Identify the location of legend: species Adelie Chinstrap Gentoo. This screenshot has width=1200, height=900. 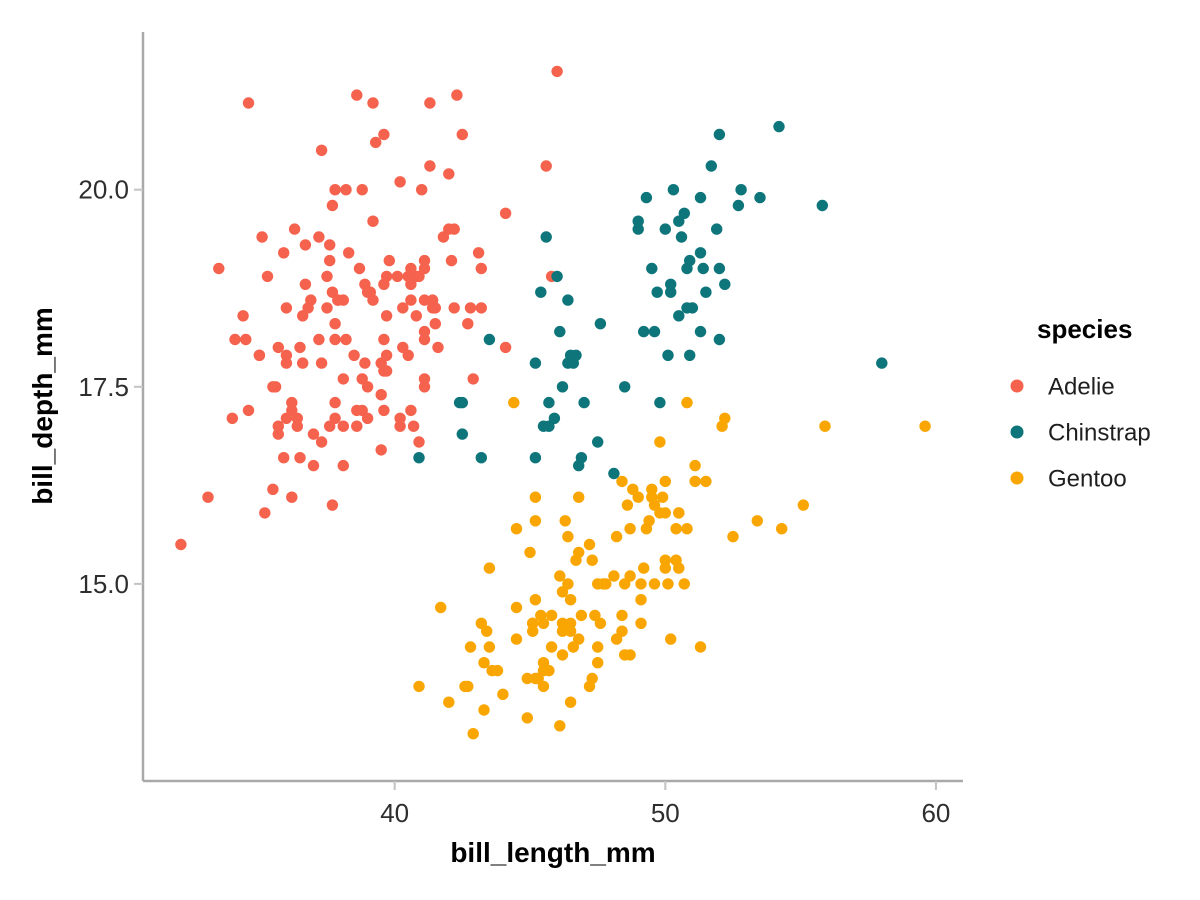
(1080, 403).